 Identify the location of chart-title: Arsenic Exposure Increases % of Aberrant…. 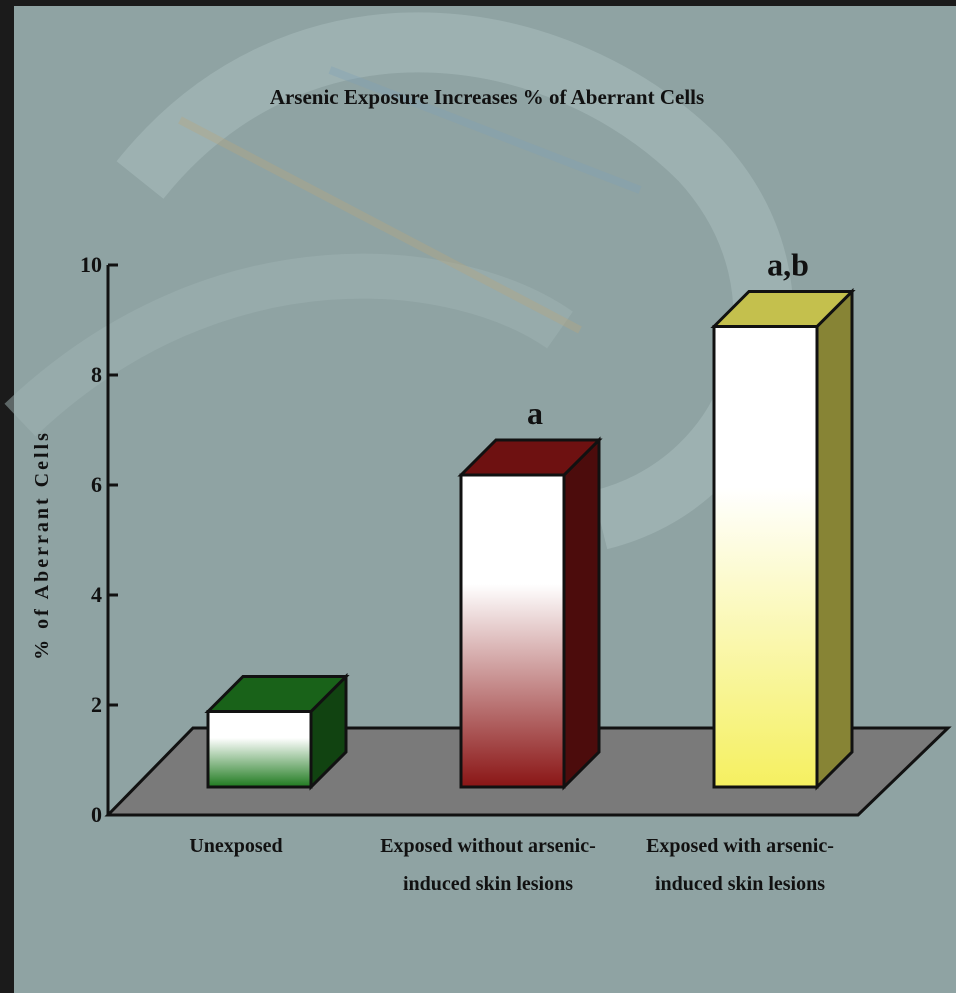
(487, 97).